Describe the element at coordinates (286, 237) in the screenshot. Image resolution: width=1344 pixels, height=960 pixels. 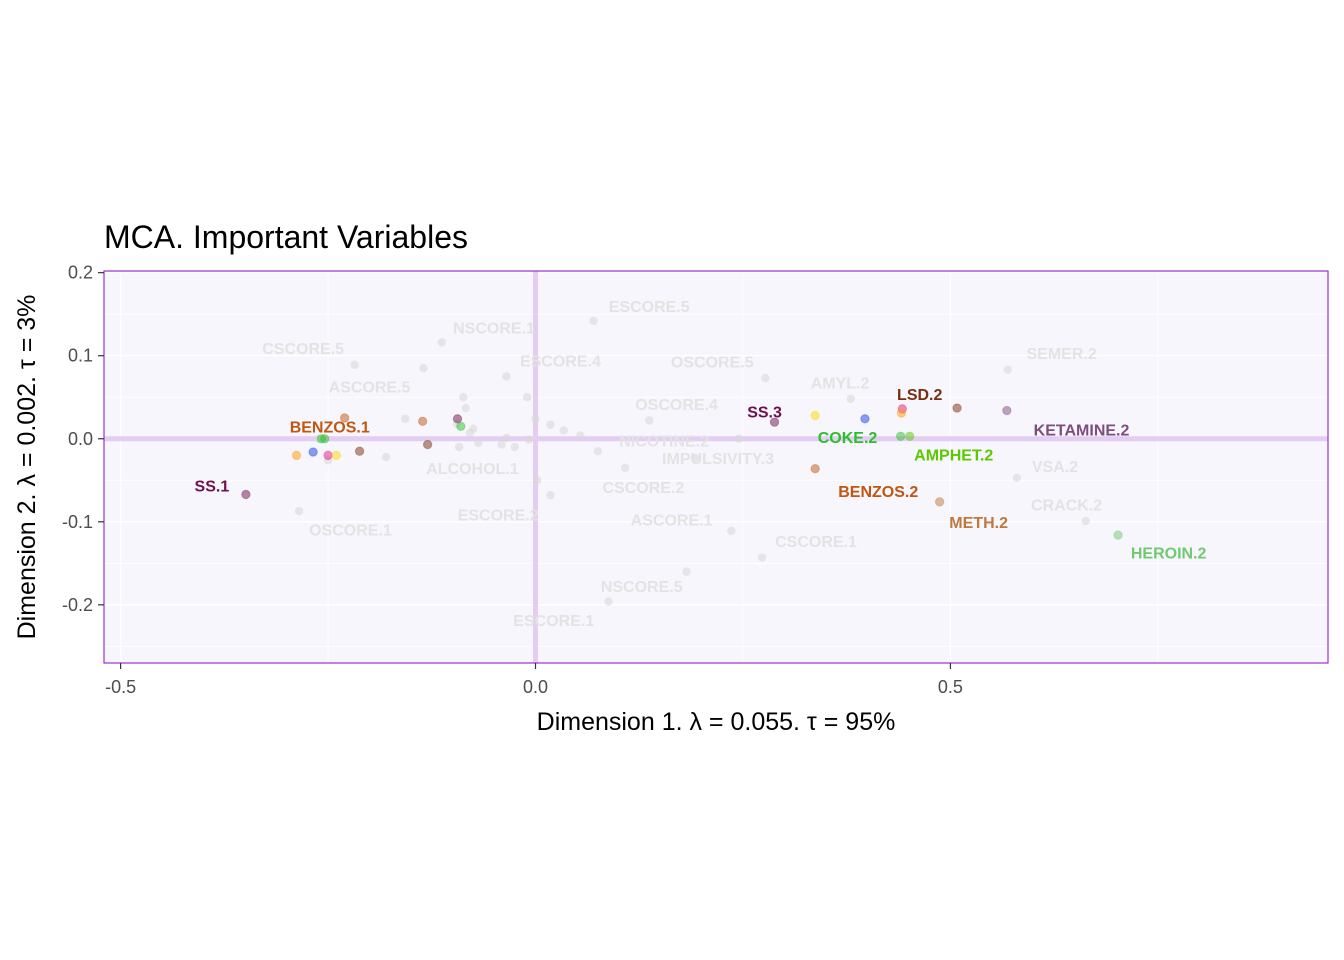
I see `chart-title: MCA. Important Variables` at that location.